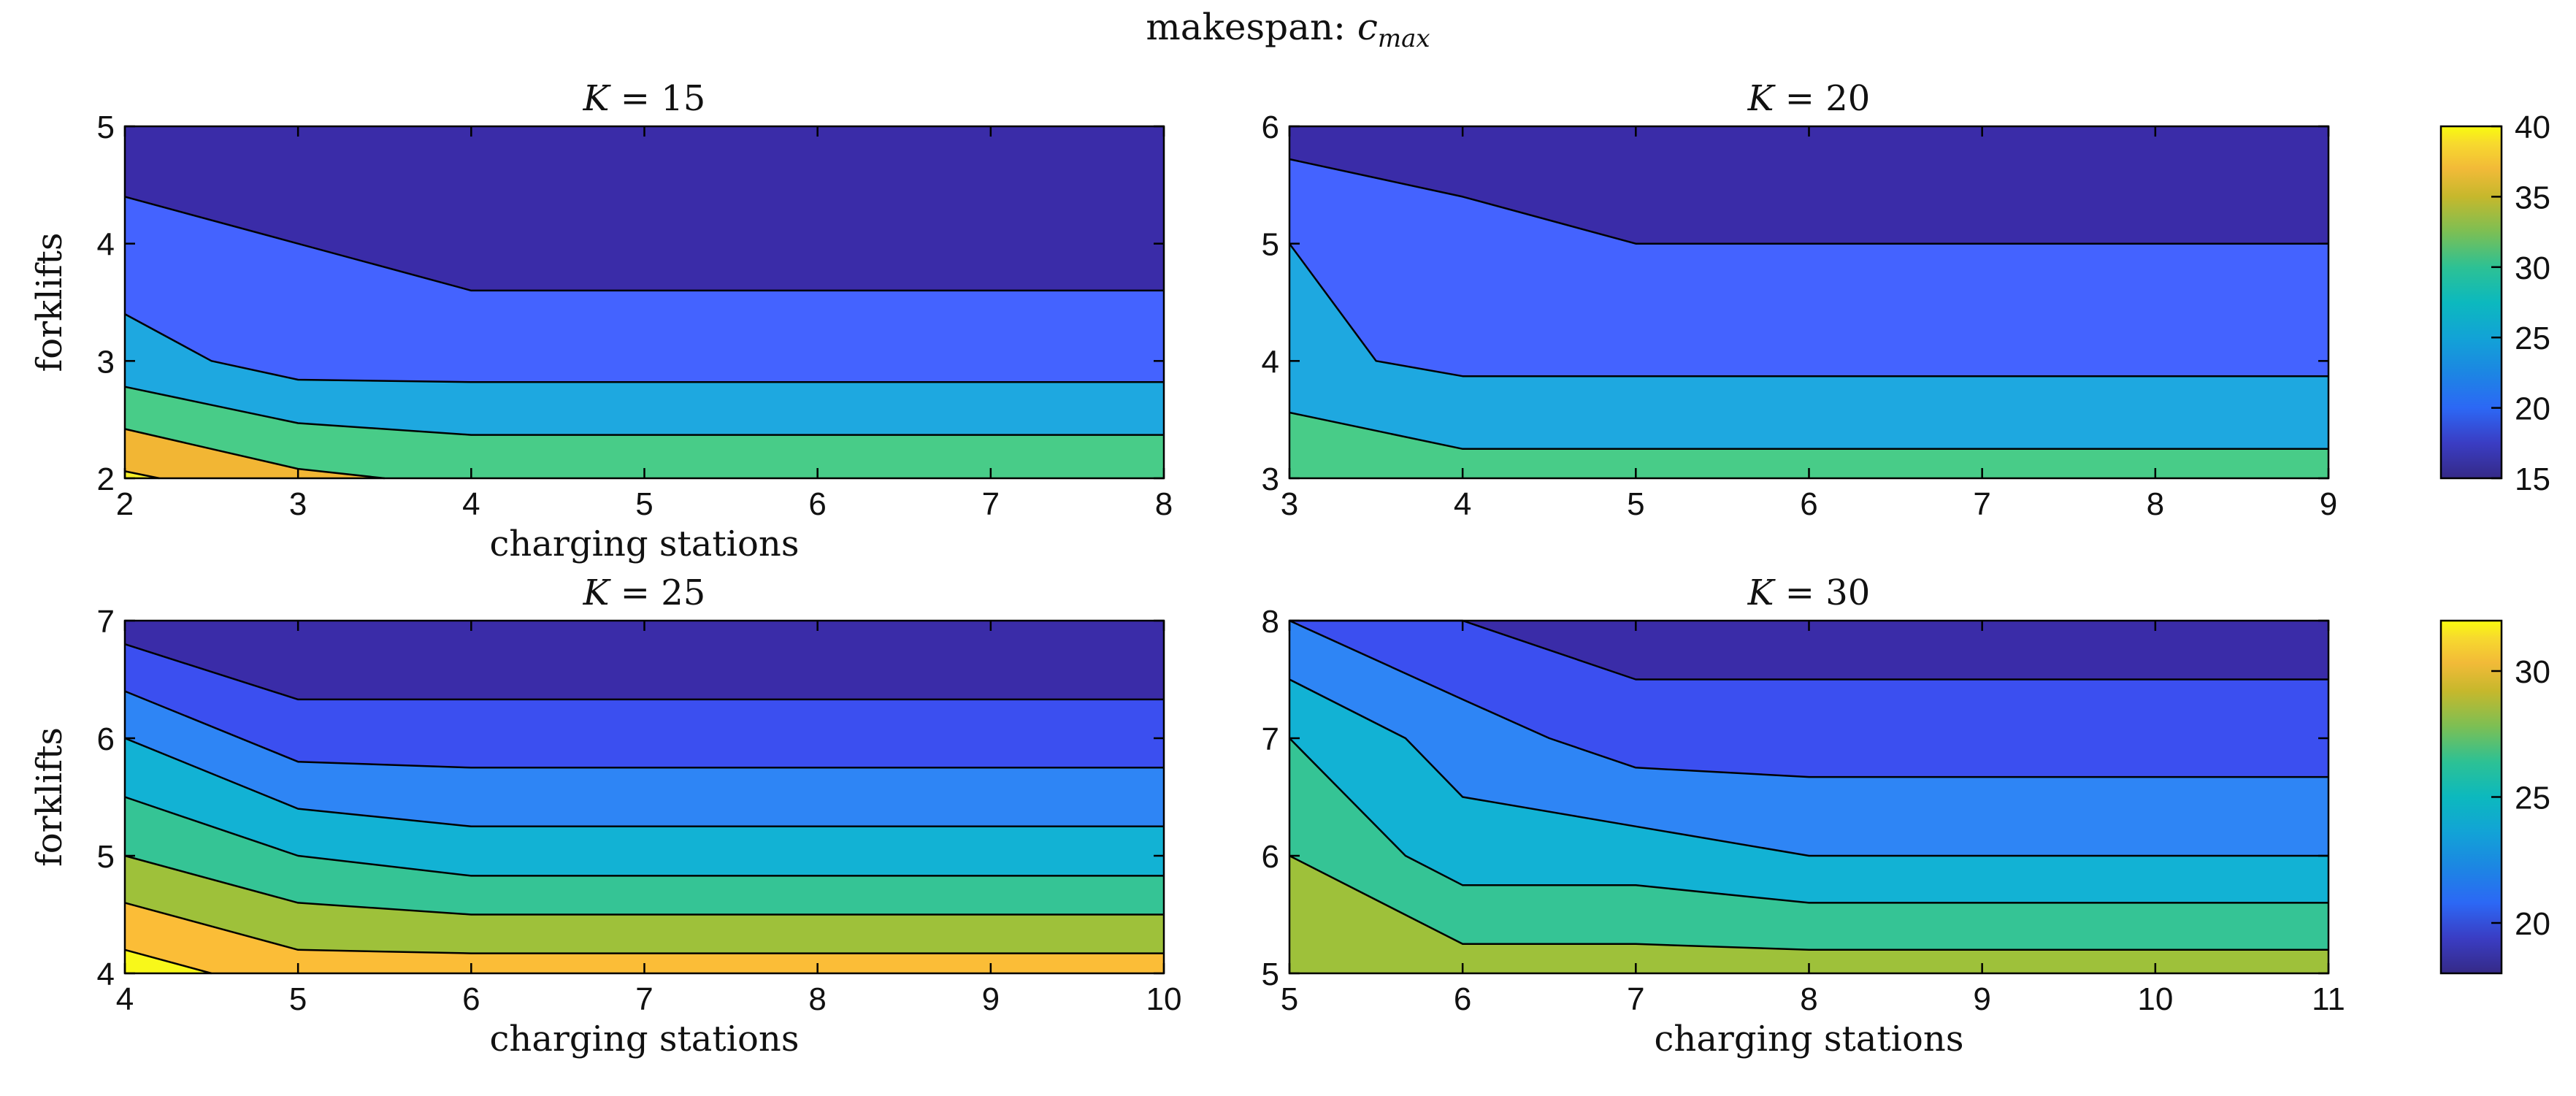  Describe the element at coordinates (2532, 197) in the screenshot. I see `colorbar-tick-label: 35` at that location.